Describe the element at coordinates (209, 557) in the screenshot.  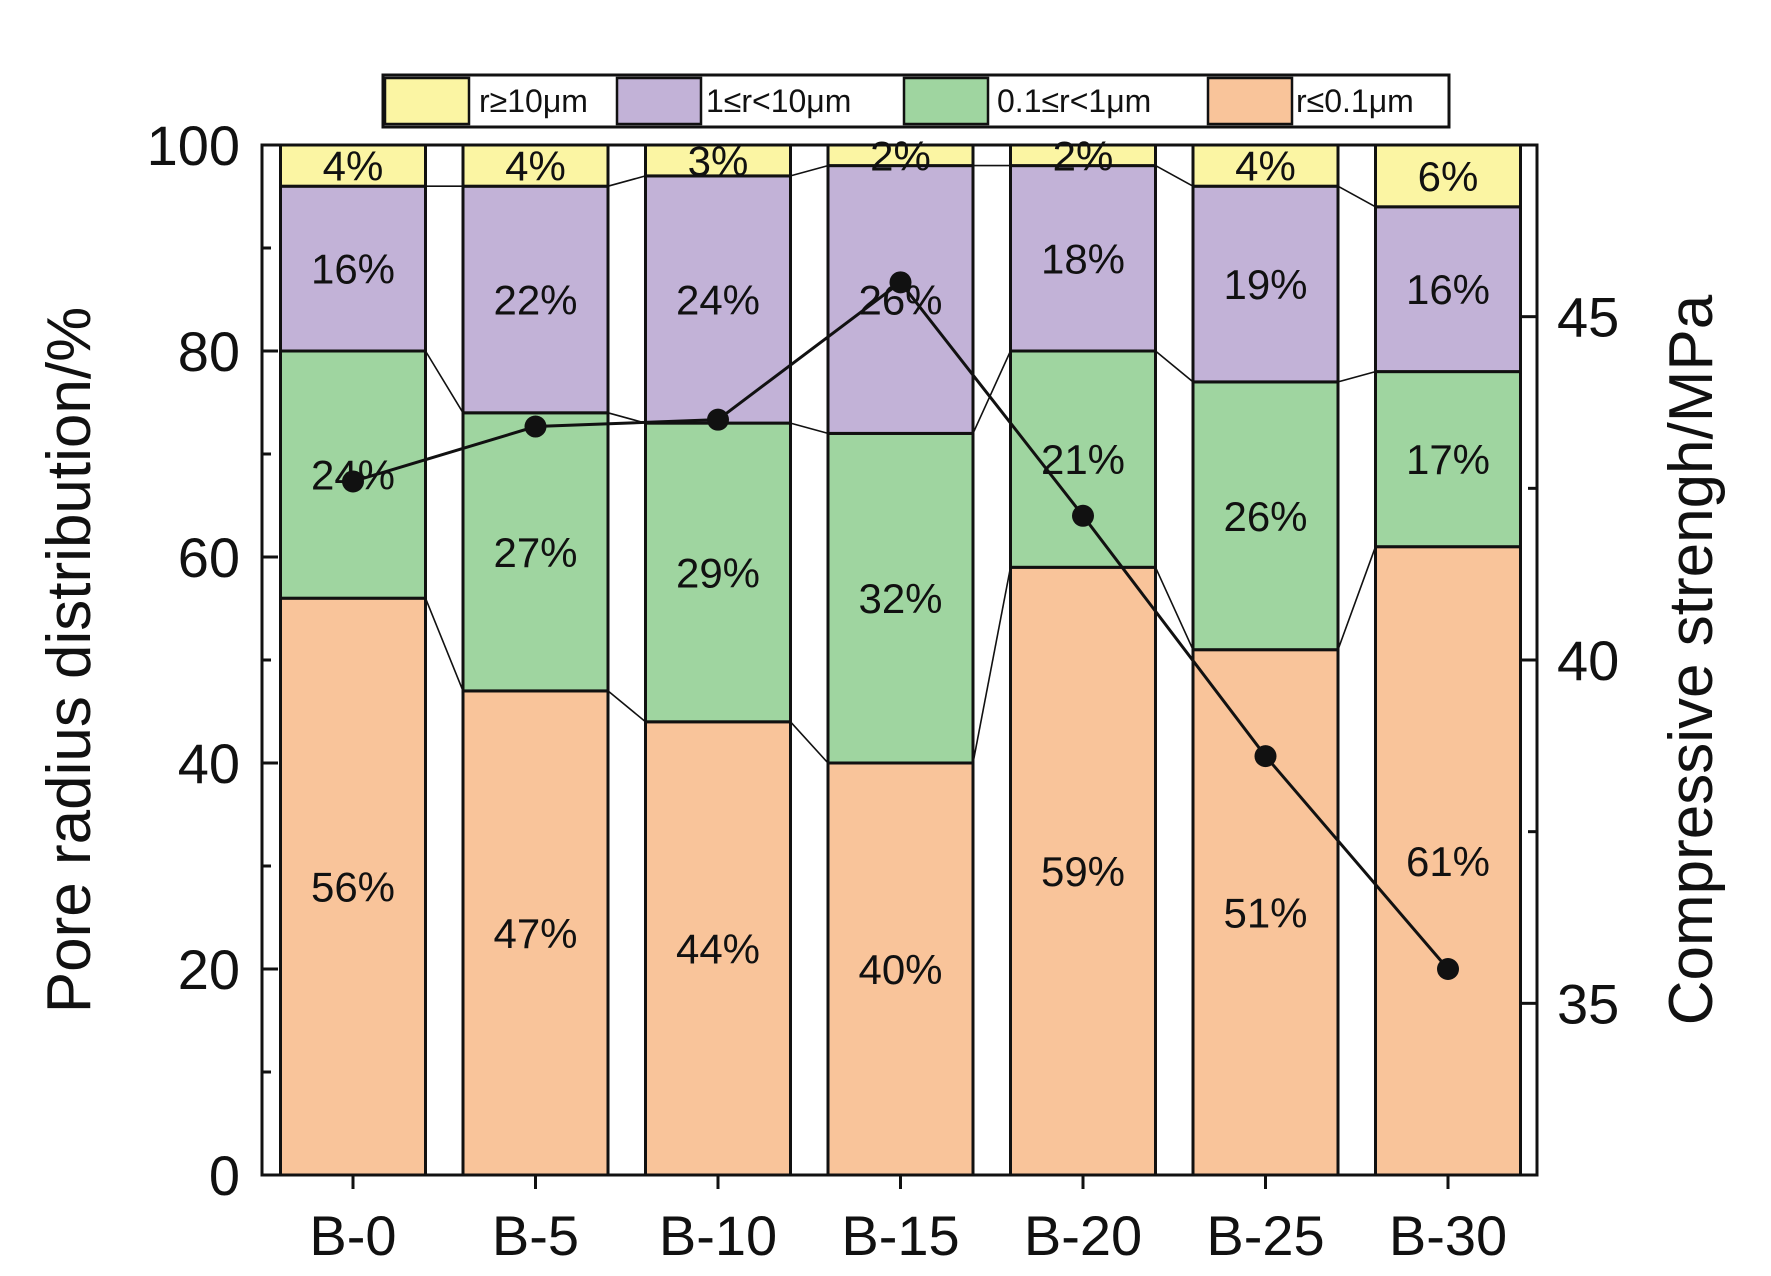
I see `left-tick-label: 60` at that location.